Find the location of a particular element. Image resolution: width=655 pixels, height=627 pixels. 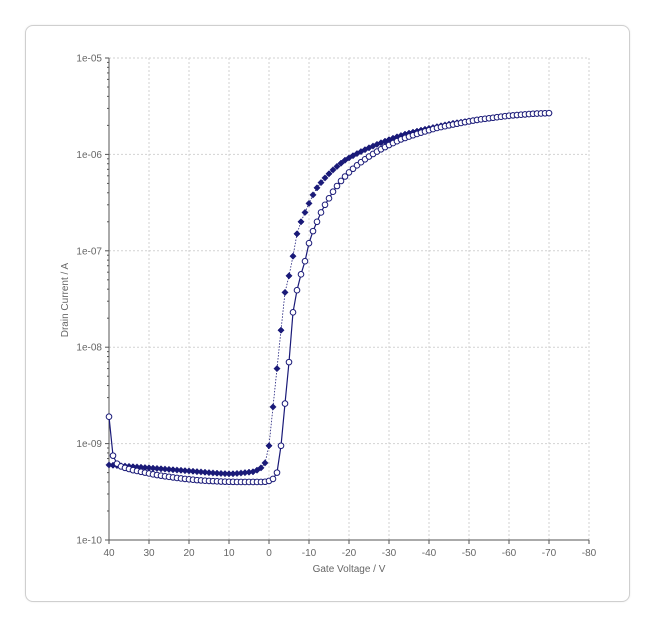

x-tick-label: -40 is located at coordinates (429, 553).